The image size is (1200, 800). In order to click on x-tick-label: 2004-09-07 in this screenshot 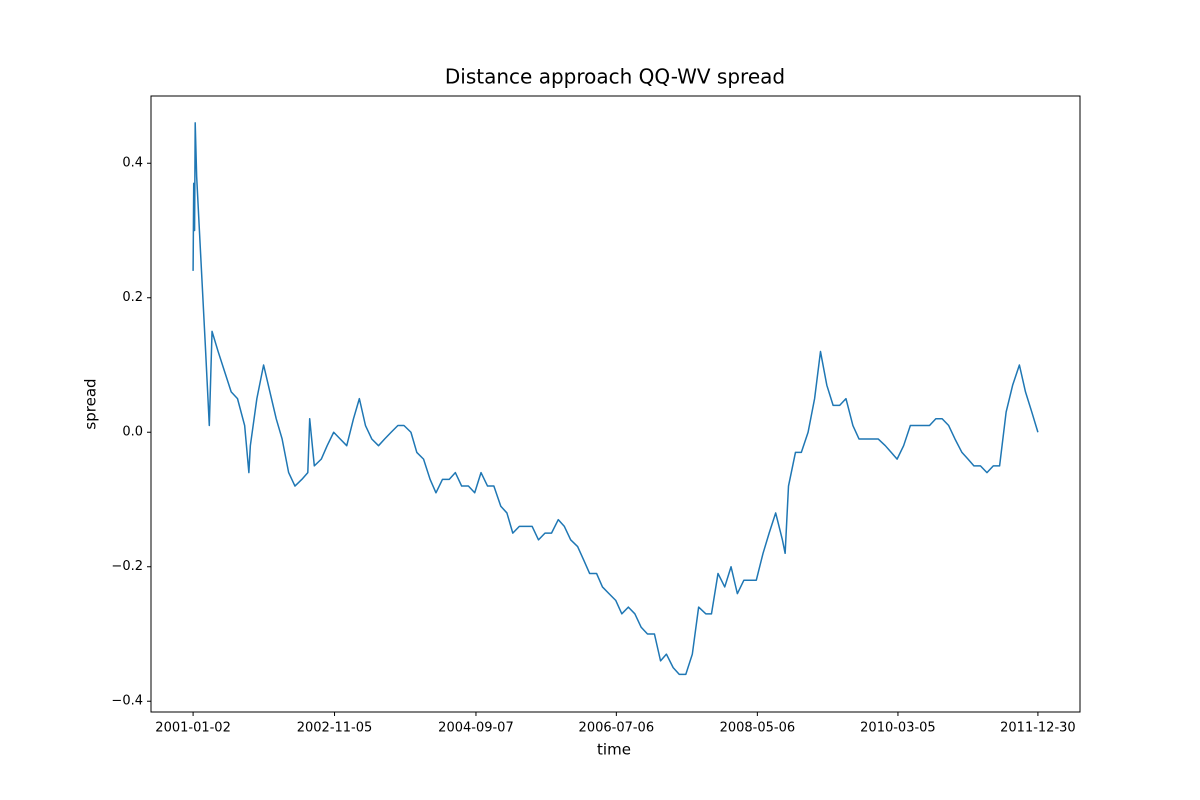, I will do `click(476, 728)`.